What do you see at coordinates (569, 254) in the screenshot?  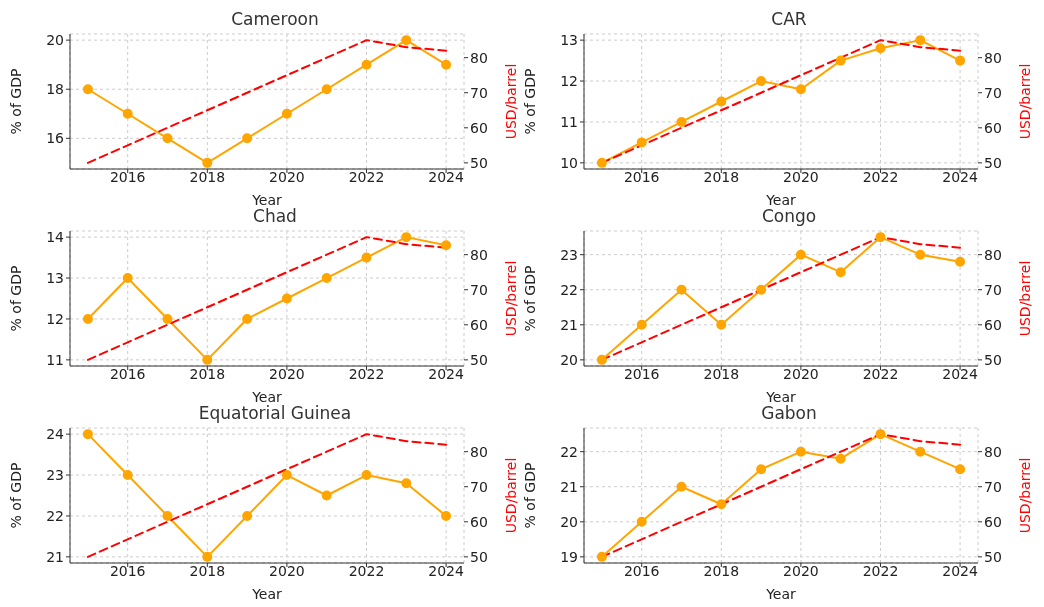 I see `y-tick-label: 23` at bounding box center [569, 254].